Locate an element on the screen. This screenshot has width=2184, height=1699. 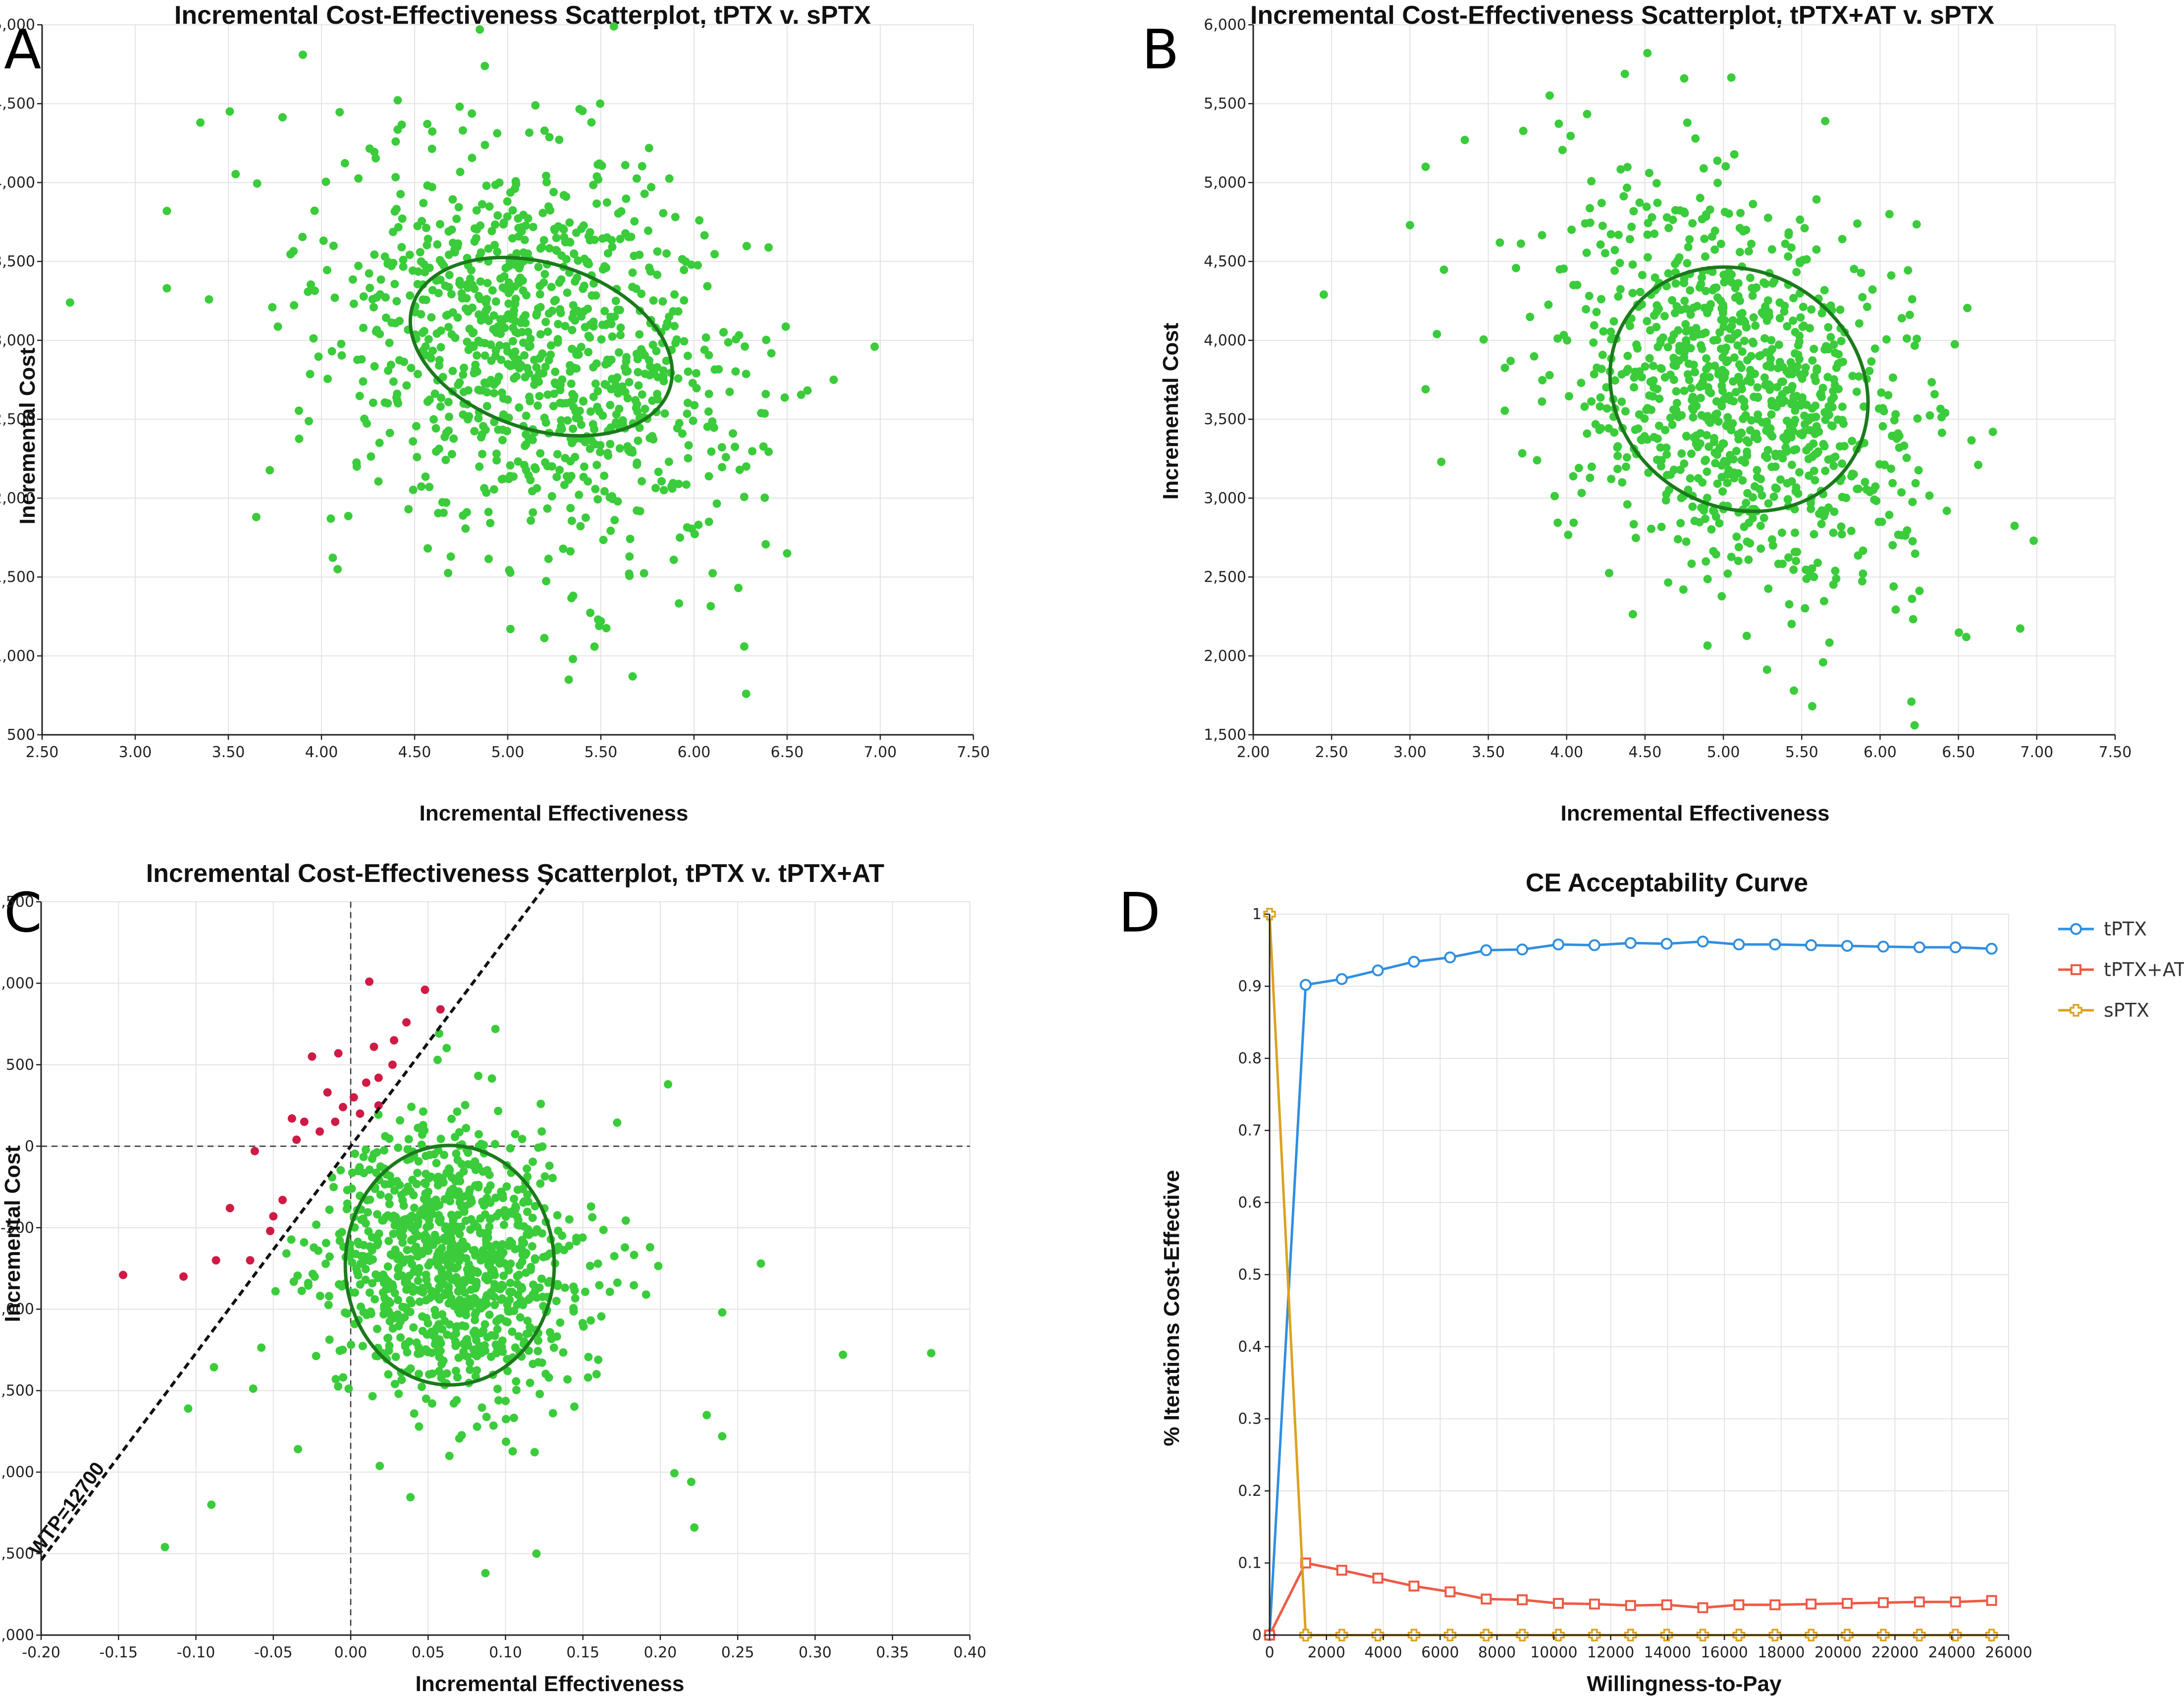
panel-a-y-tick-label: 500 is located at coordinates (21, 735).